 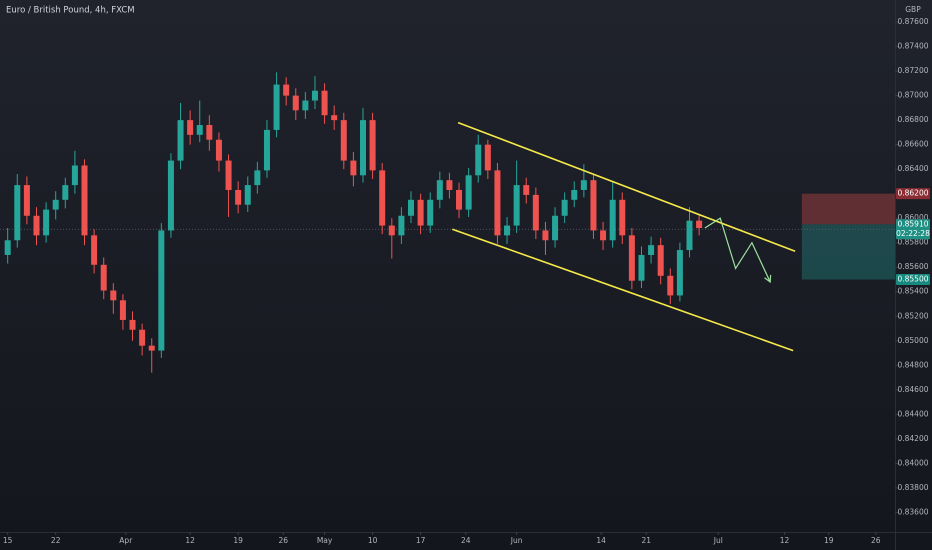 What do you see at coordinates (601, 540) in the screenshot?
I see `x-tick-label: 14` at bounding box center [601, 540].